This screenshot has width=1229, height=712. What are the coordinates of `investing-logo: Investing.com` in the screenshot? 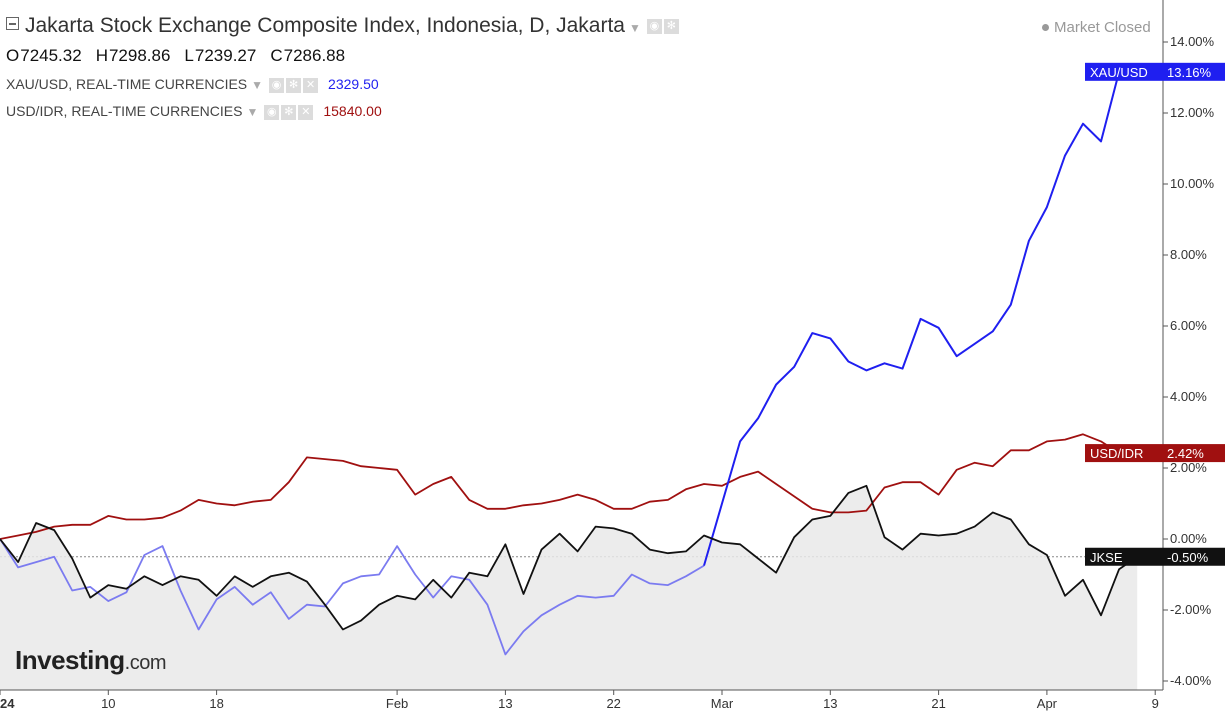 It's located at (90, 660).